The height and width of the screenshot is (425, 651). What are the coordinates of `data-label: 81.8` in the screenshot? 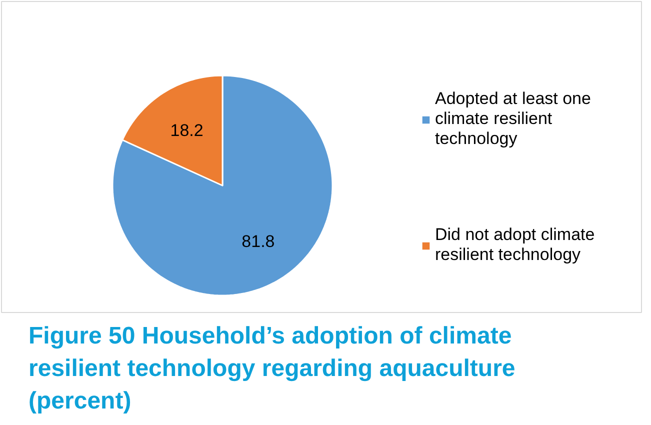 It's located at (258, 241).